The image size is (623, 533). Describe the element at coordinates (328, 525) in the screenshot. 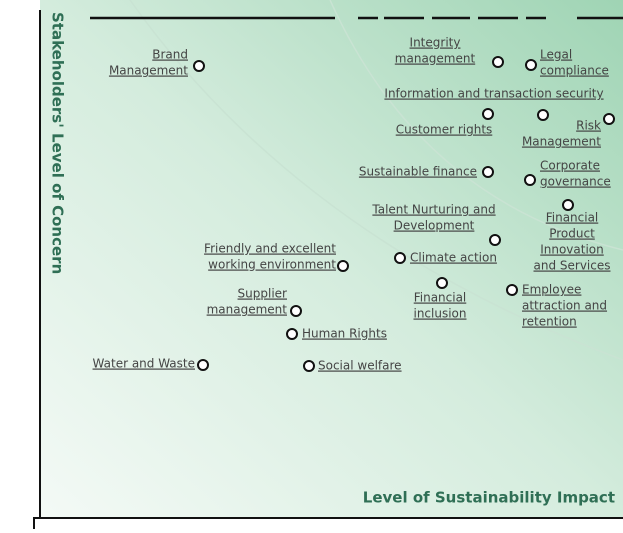

I see `bottom-box` at that location.